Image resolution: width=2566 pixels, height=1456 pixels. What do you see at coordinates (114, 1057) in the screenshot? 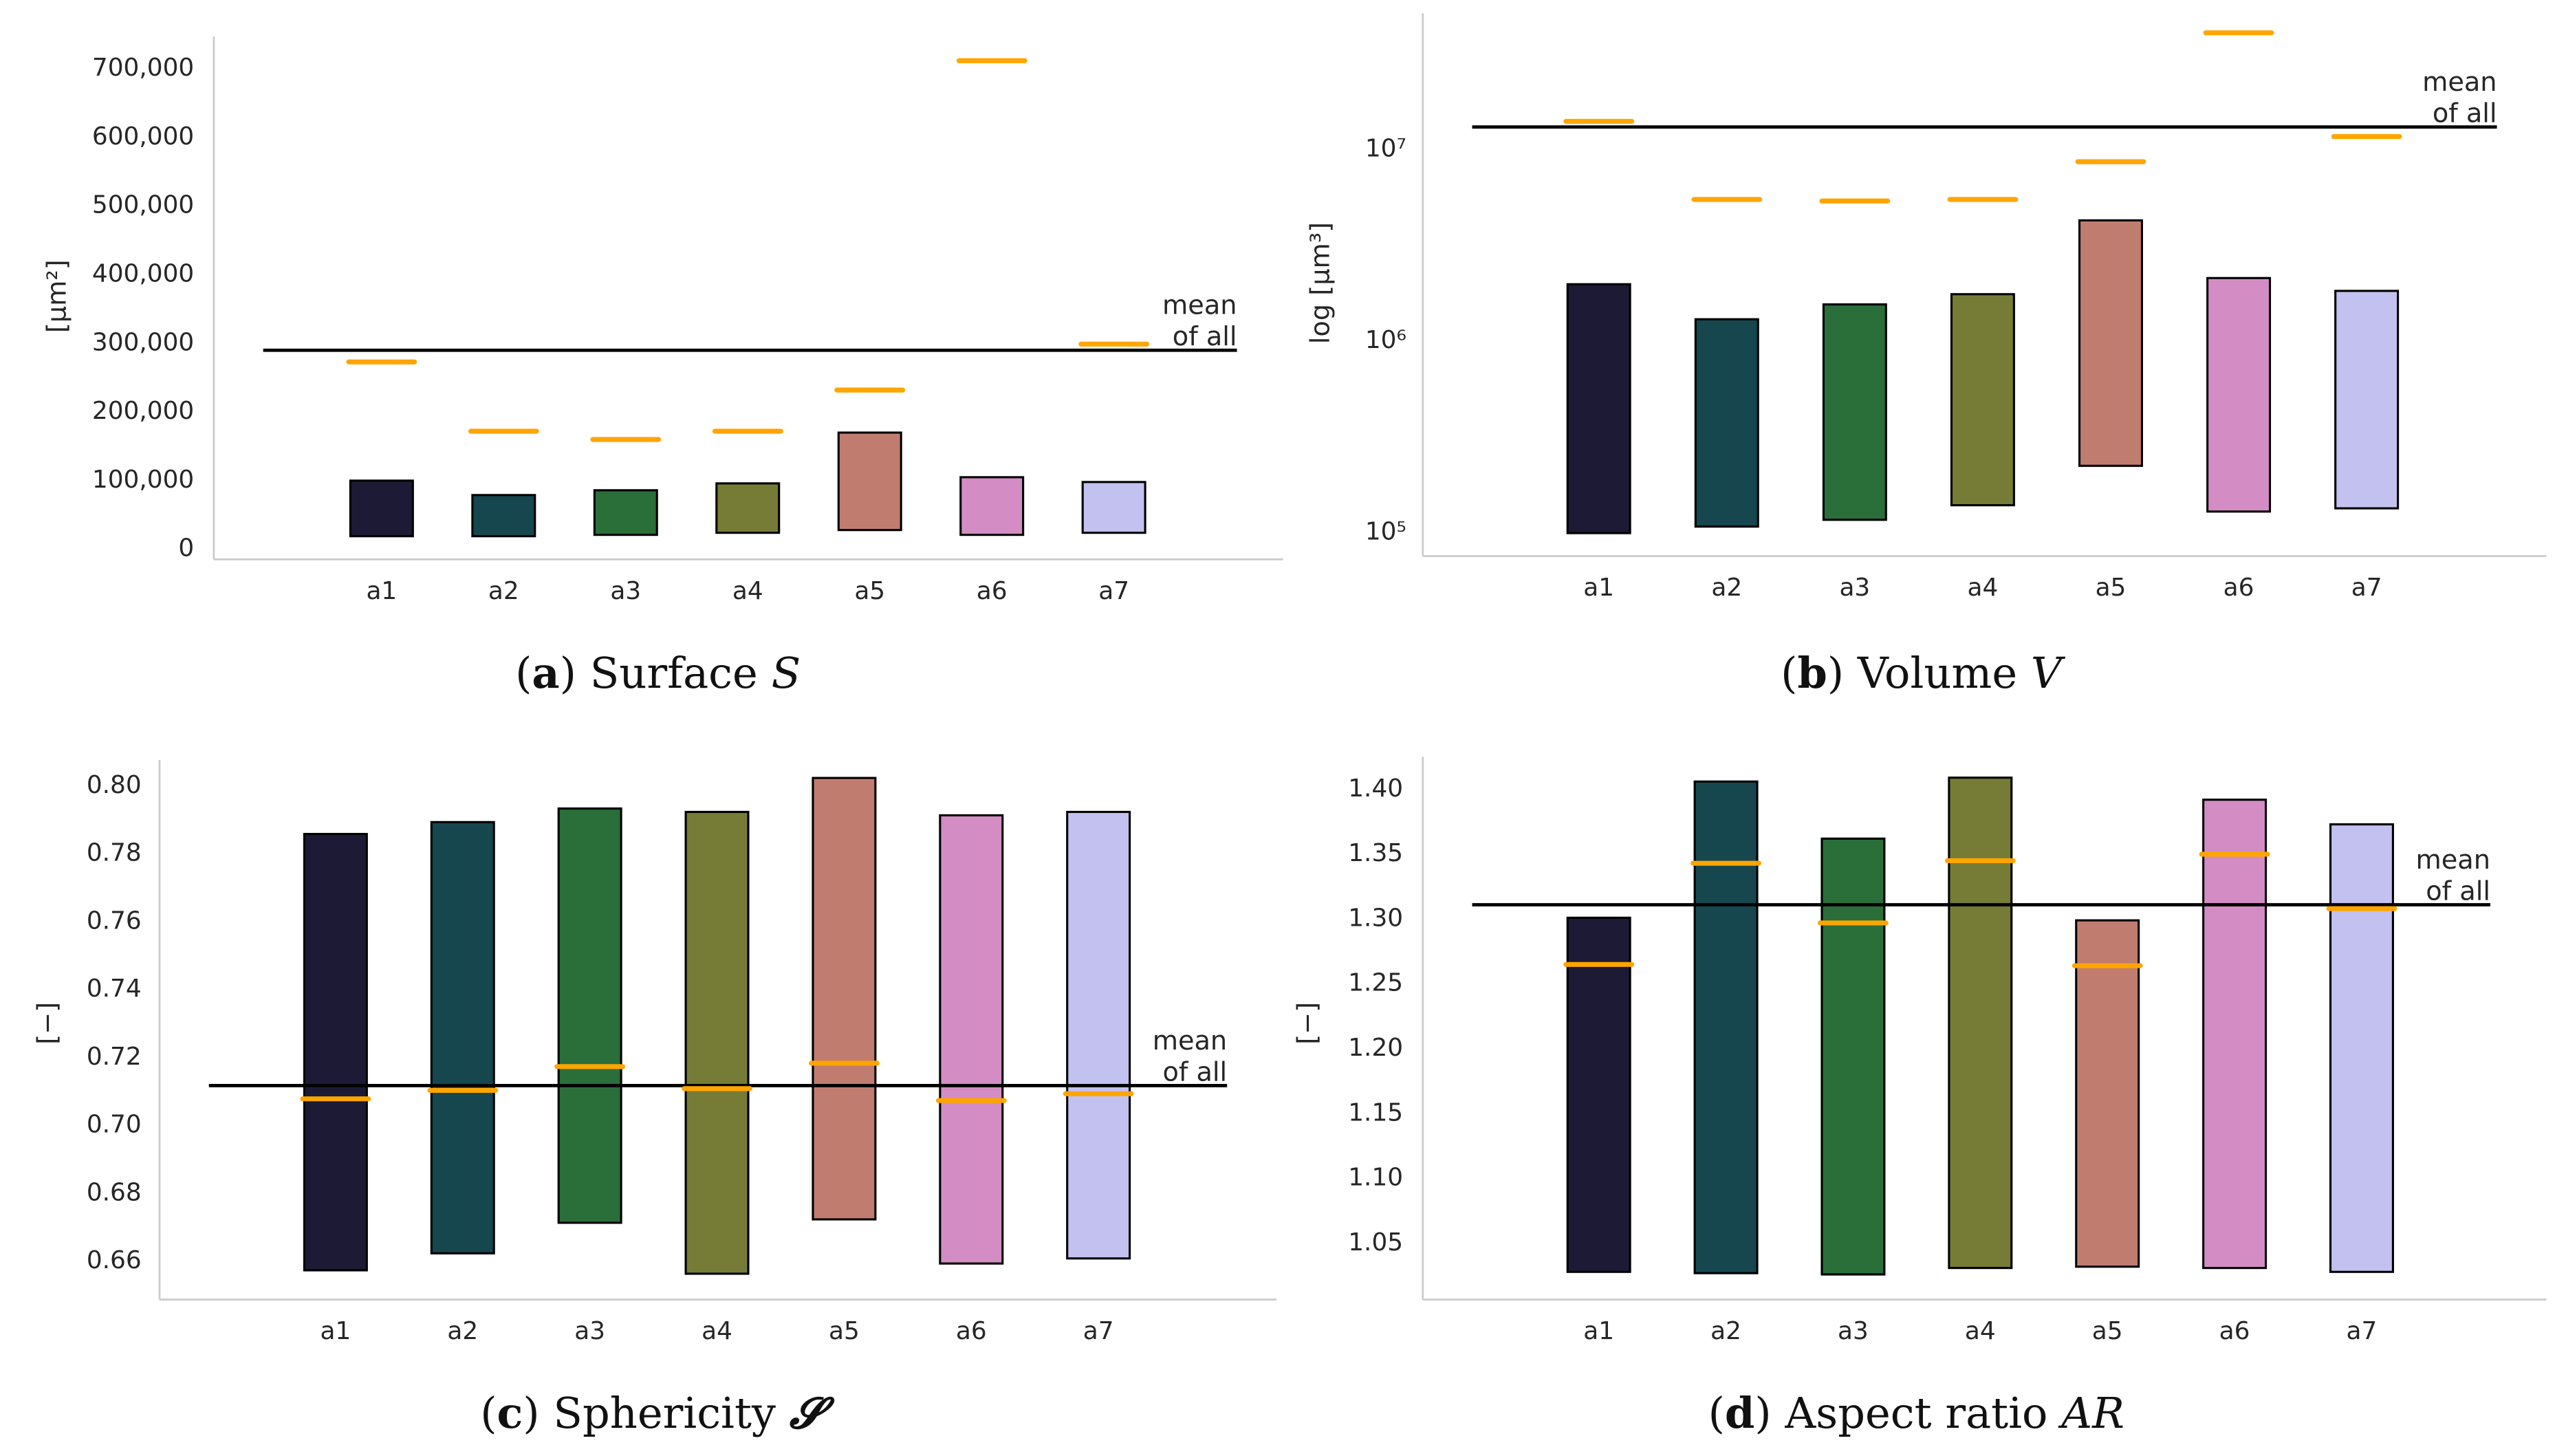
I see `y-tick-label: 0.72` at bounding box center [114, 1057].